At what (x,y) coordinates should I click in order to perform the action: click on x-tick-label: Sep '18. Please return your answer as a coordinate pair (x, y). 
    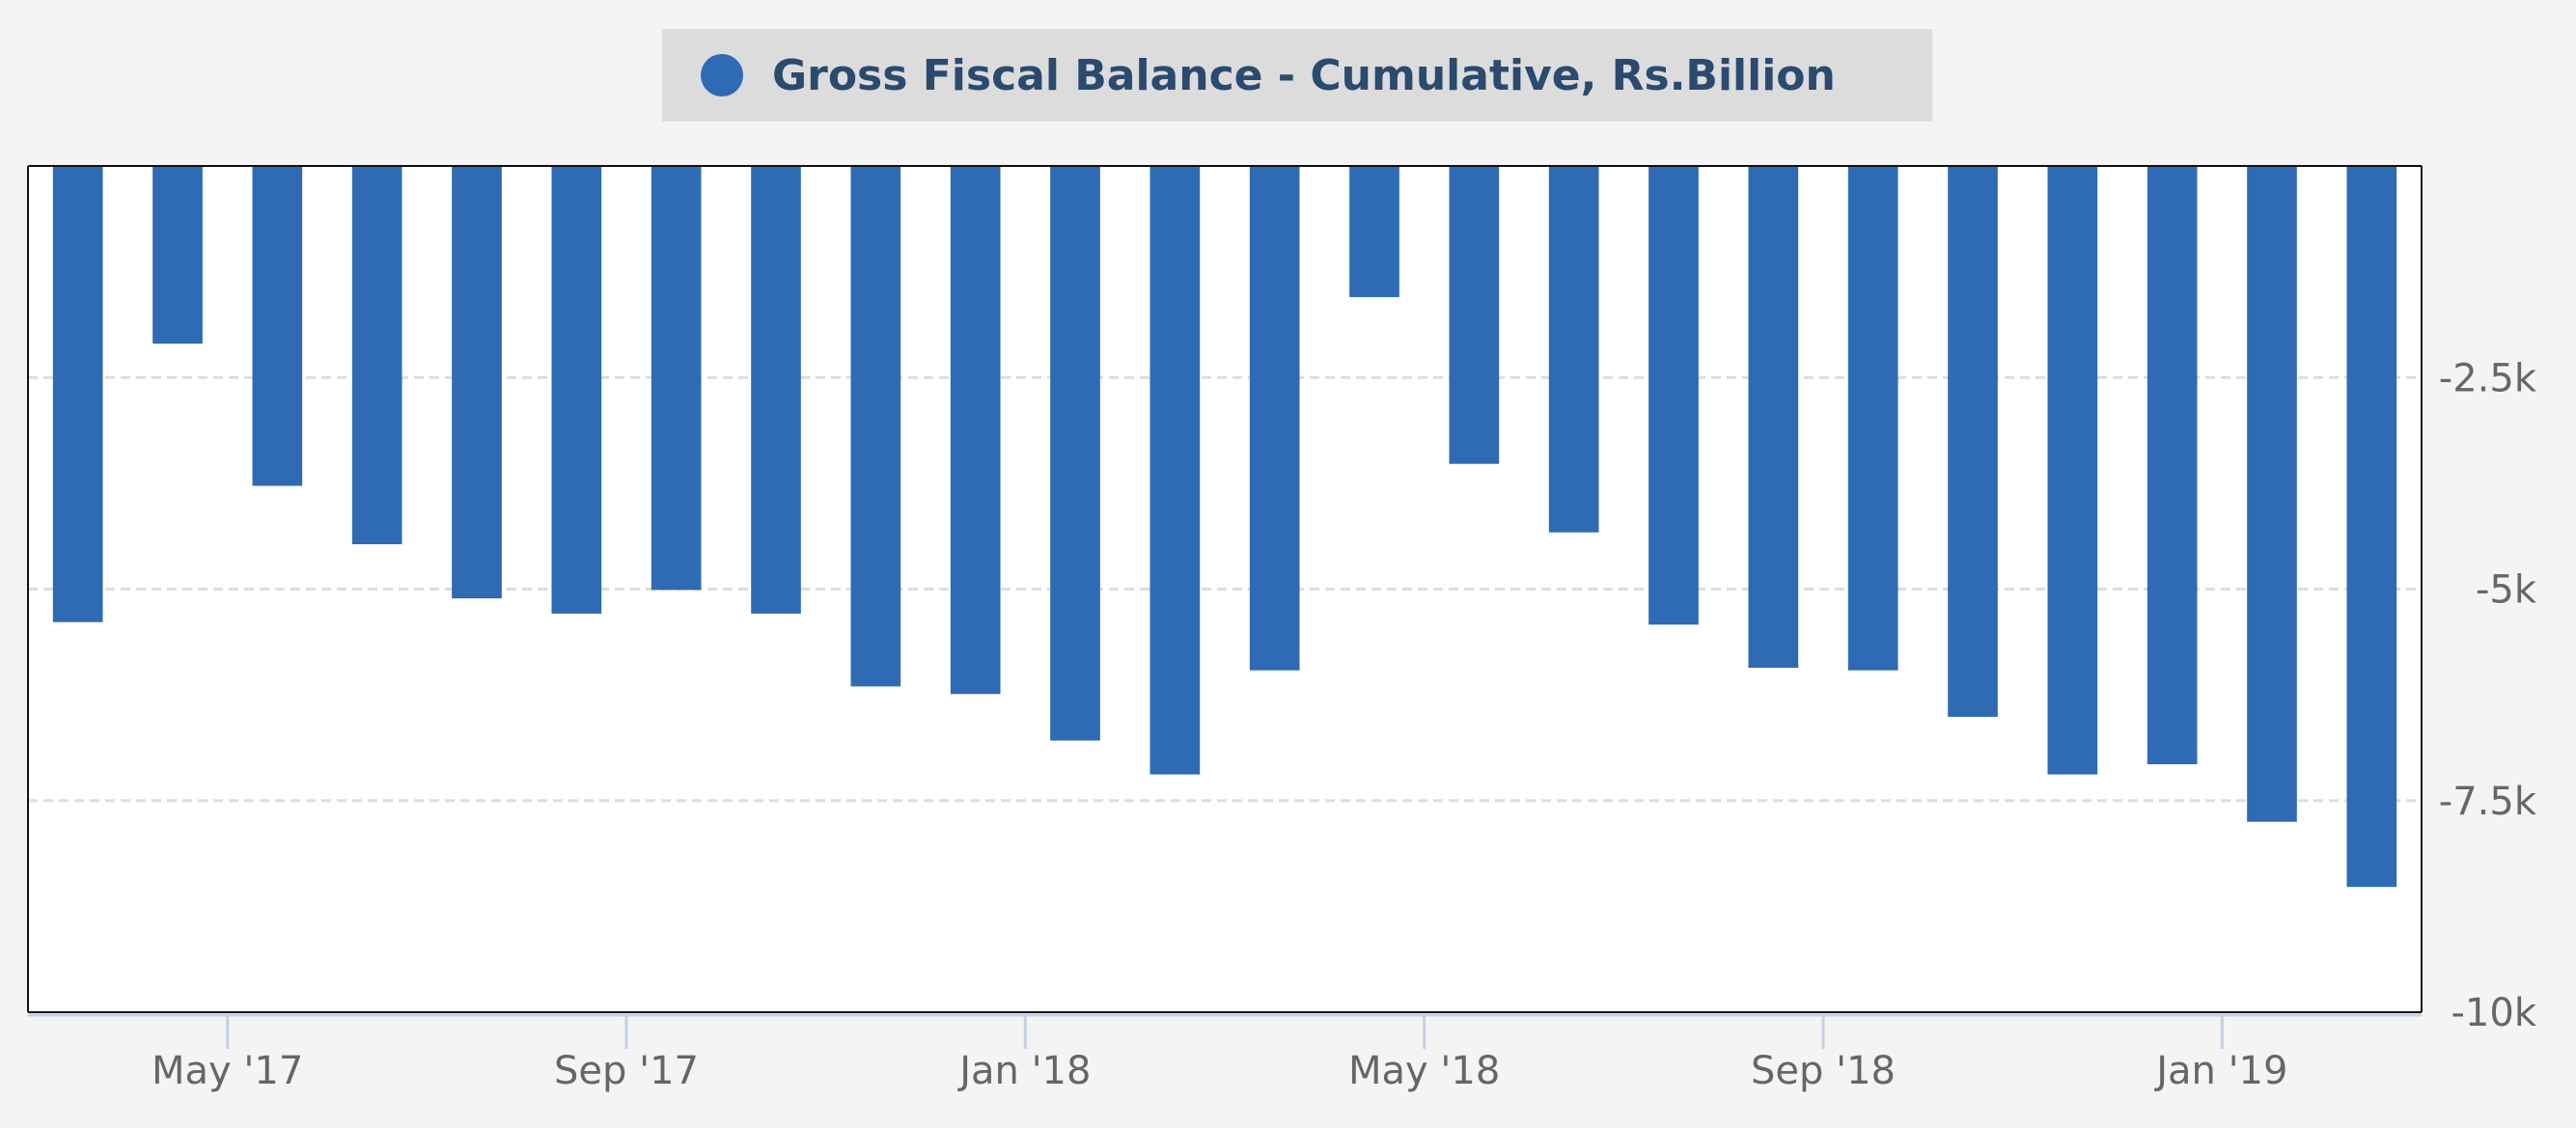
    Looking at the image, I should click on (1823, 1071).